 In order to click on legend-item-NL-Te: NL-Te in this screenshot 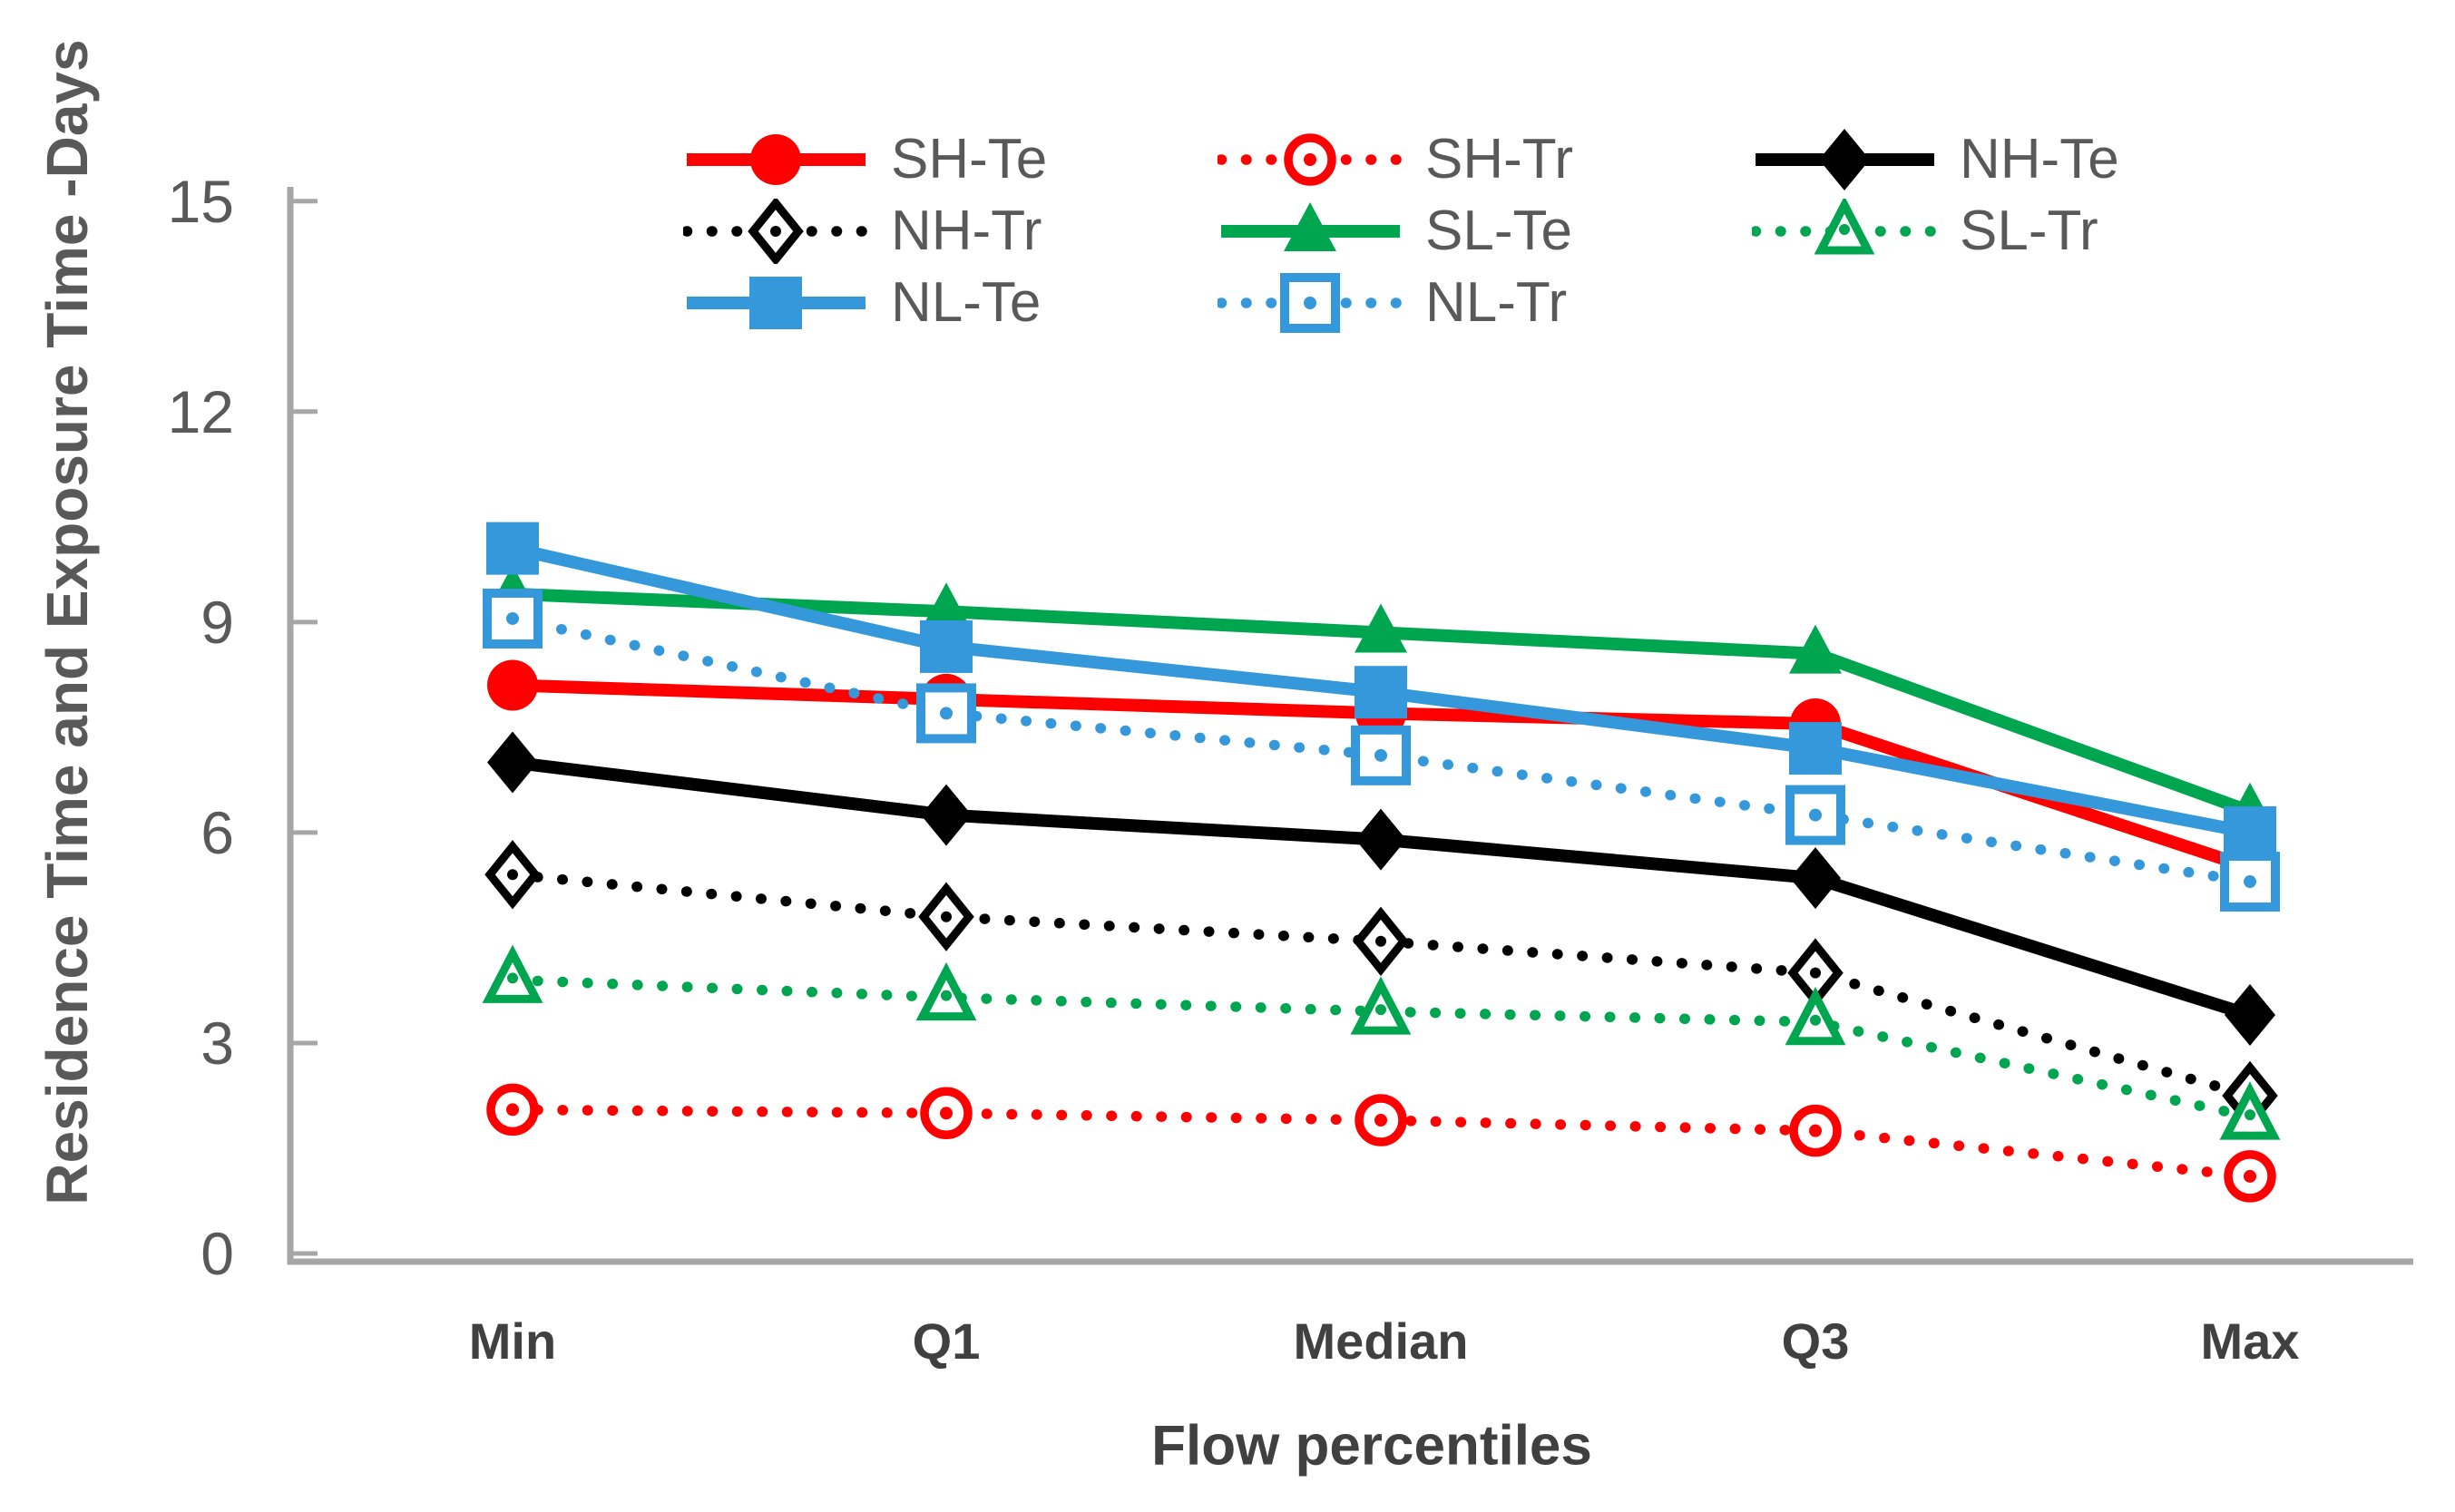, I will do `click(862, 303)`.